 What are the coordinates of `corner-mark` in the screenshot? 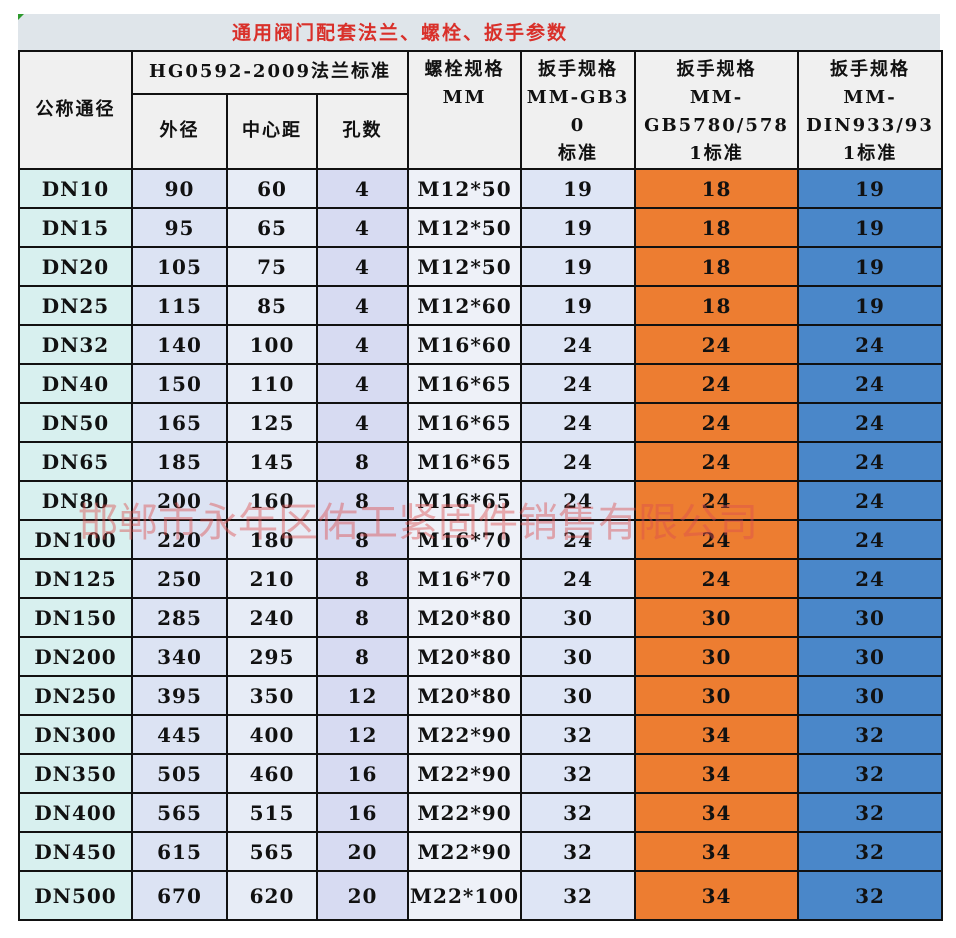 It's located at (21, 17).